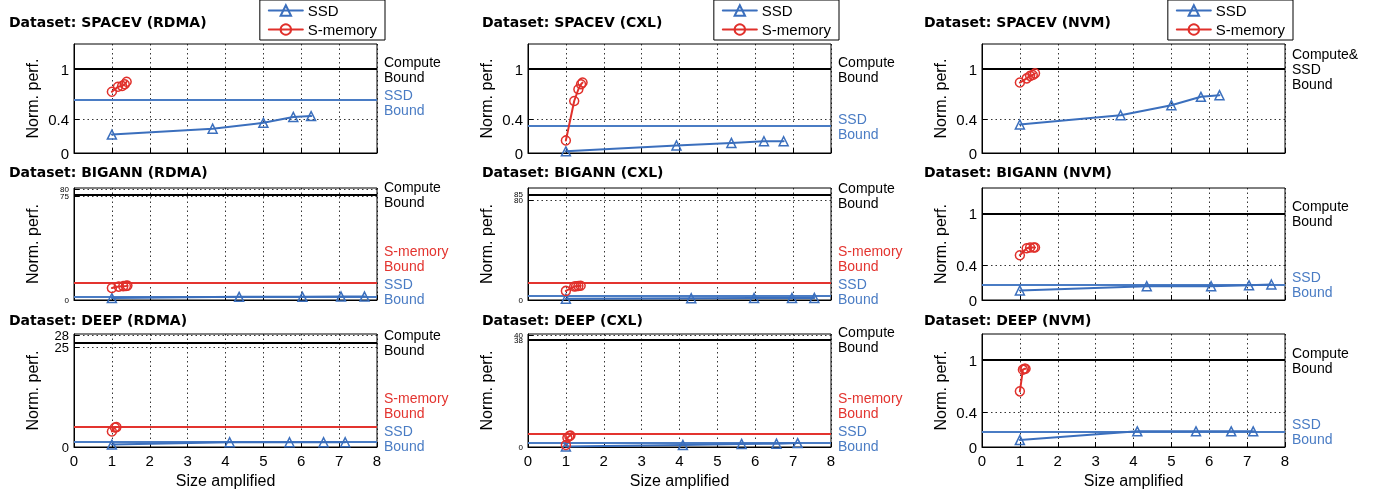  Describe the element at coordinates (1325, 69) in the screenshot. I see `ref-line-label: Compute& SSD Bound` at that location.